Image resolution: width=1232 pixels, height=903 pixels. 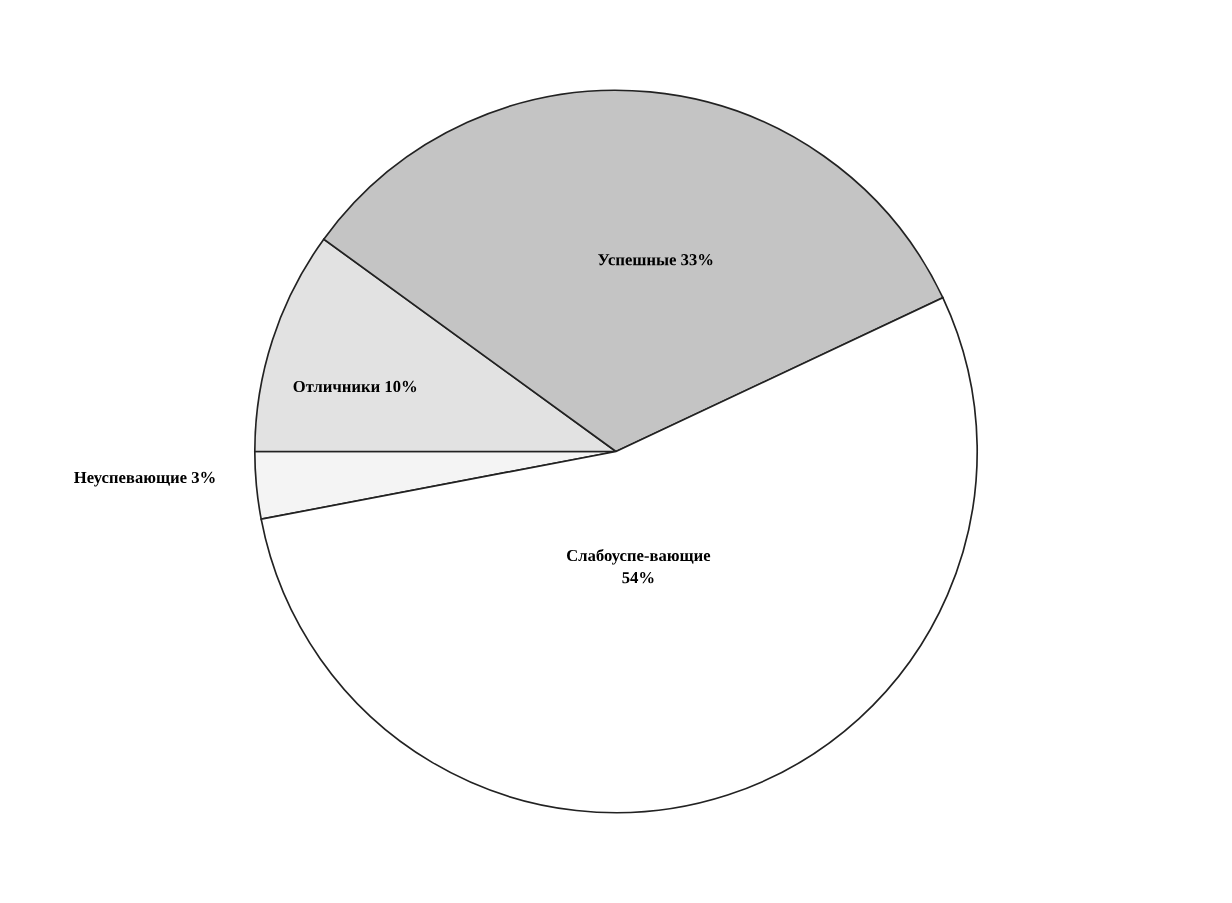 What do you see at coordinates (144, 479) in the screenshot?
I see `slice-label: Неуспевающие 3%` at bounding box center [144, 479].